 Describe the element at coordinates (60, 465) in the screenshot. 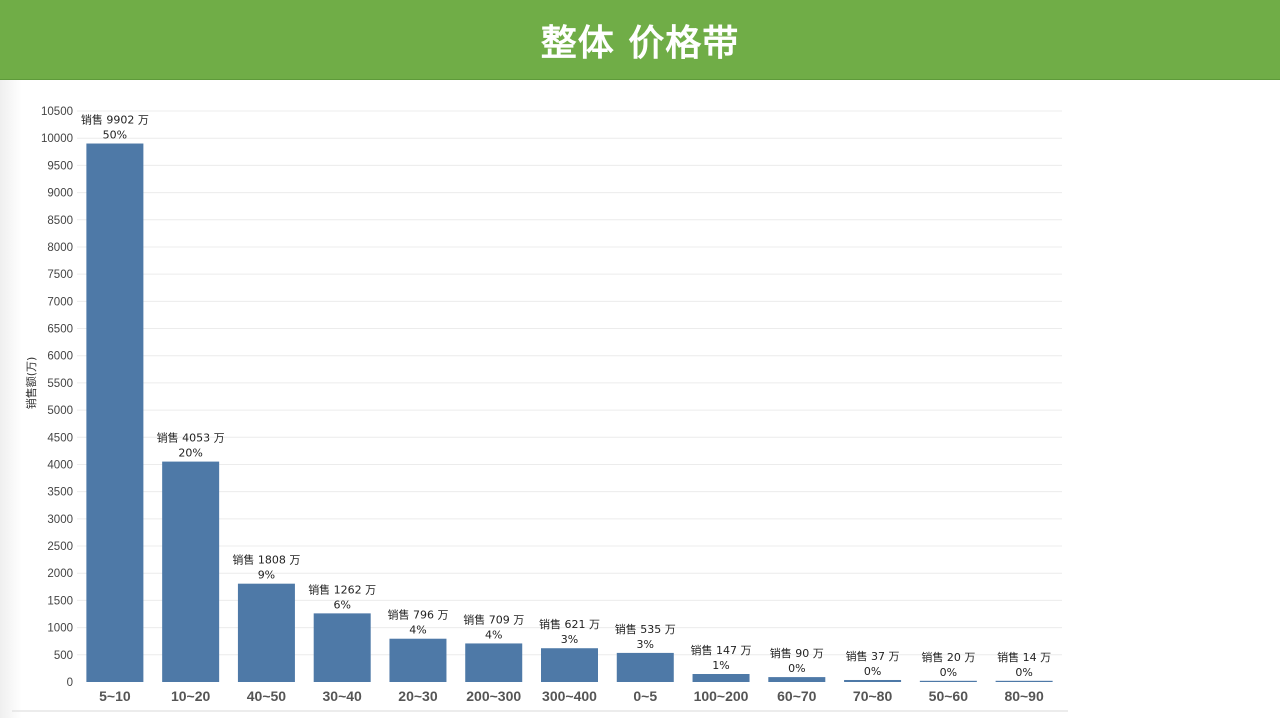

I see `y-tick-label: 4000` at that location.